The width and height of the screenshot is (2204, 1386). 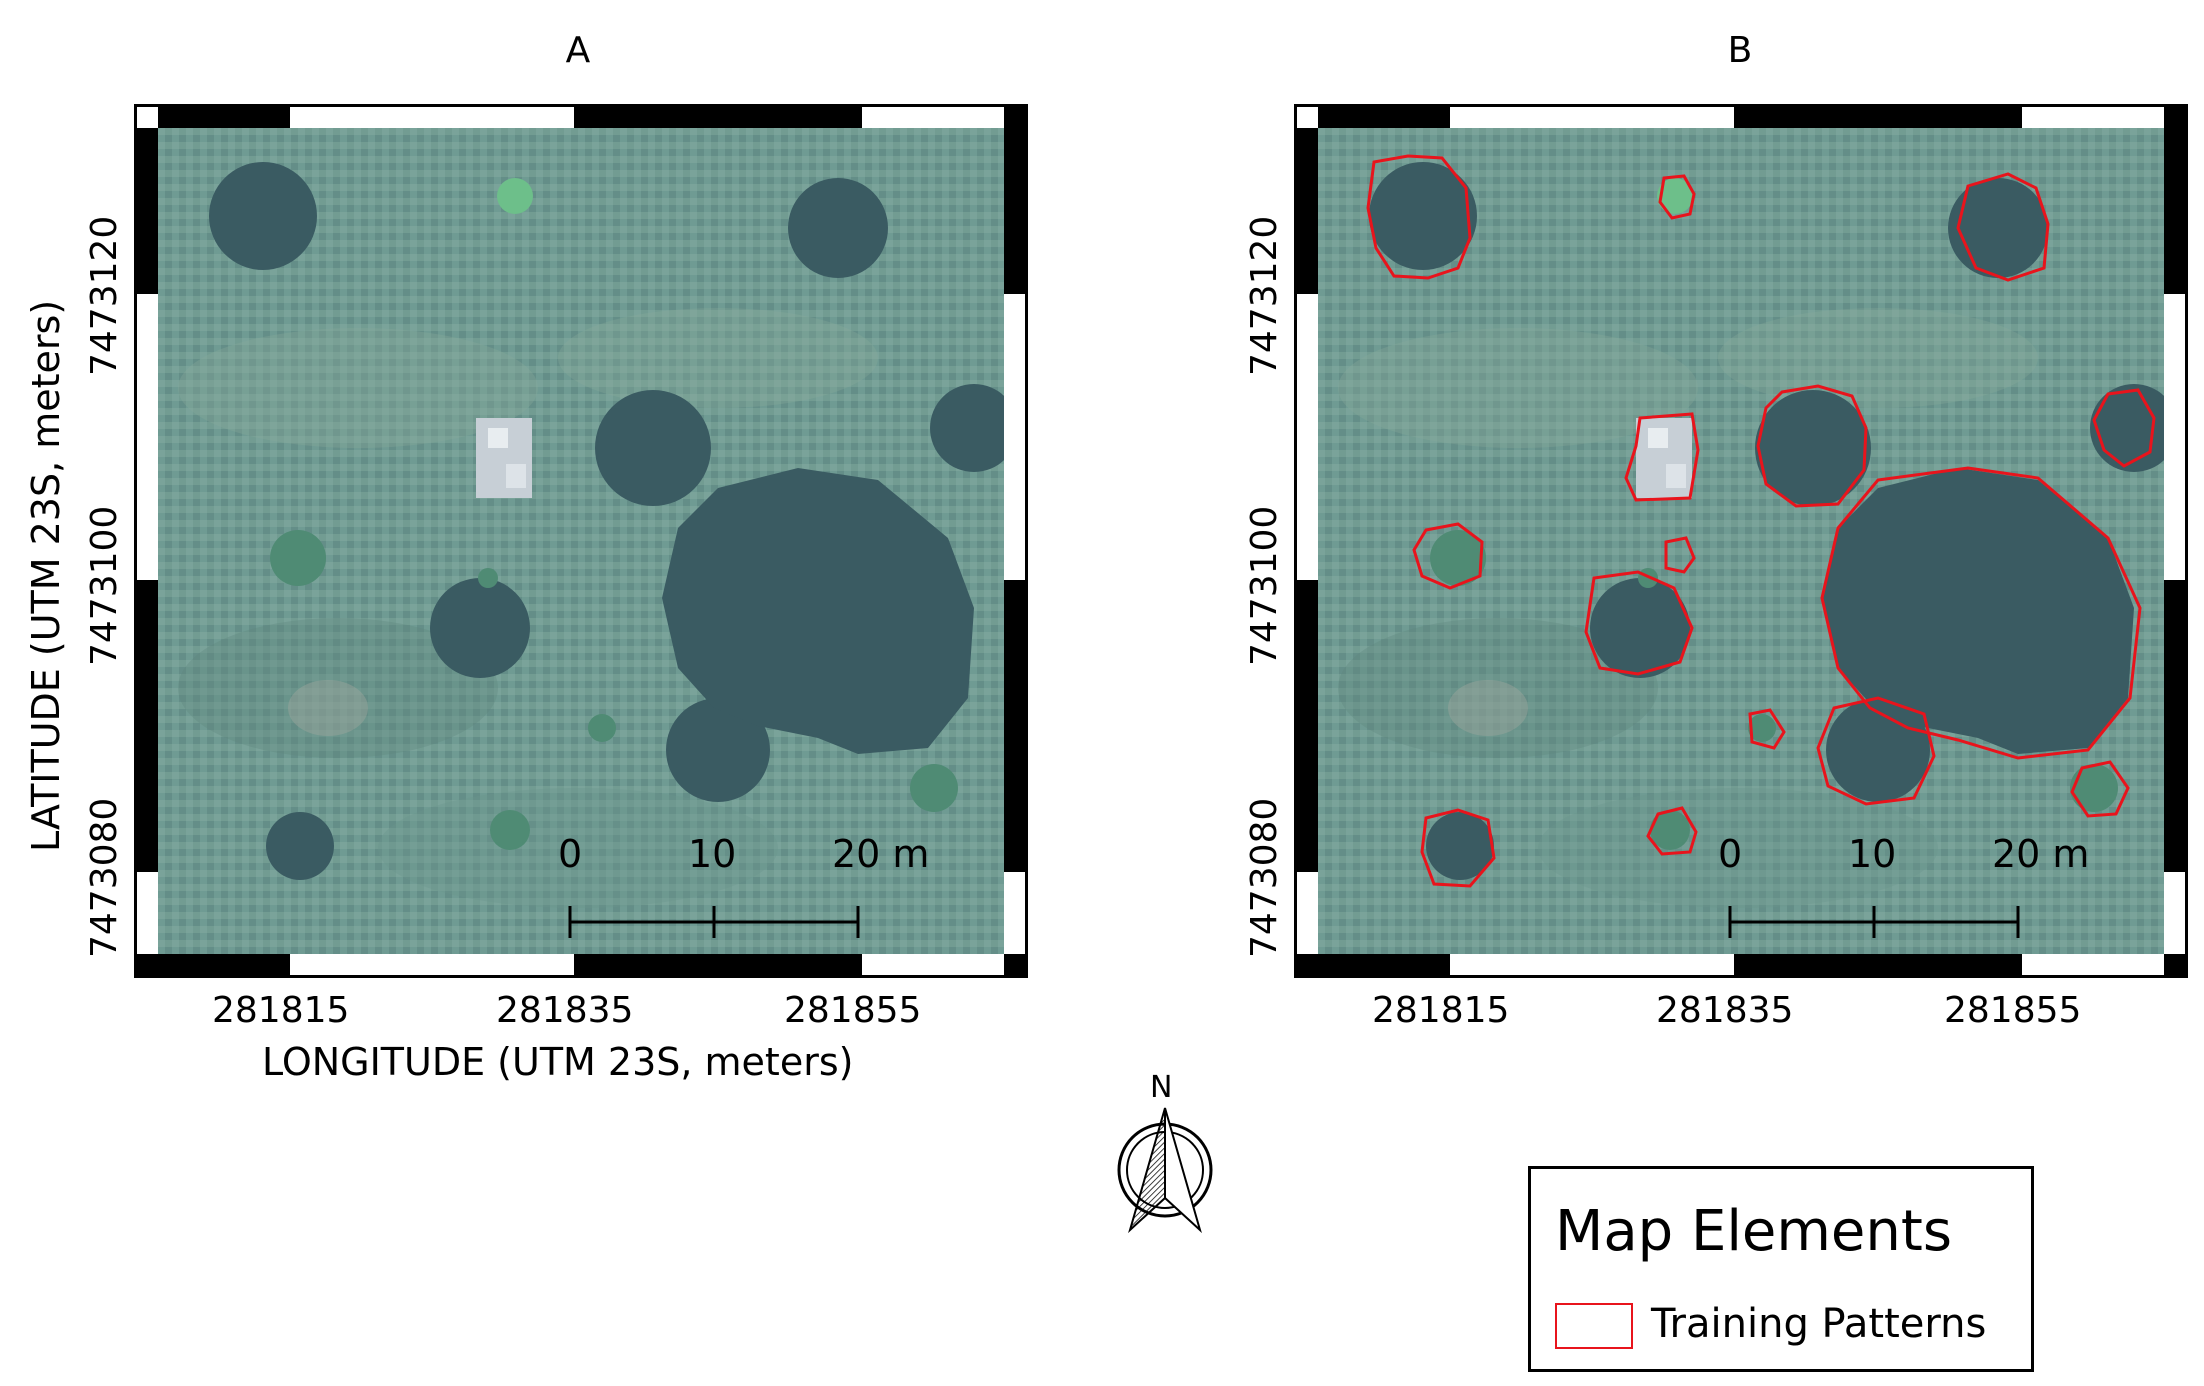 I want to click on x-axis-label: LONGITUDE (UTM 23S, meters), so click(x=558, y=1062).